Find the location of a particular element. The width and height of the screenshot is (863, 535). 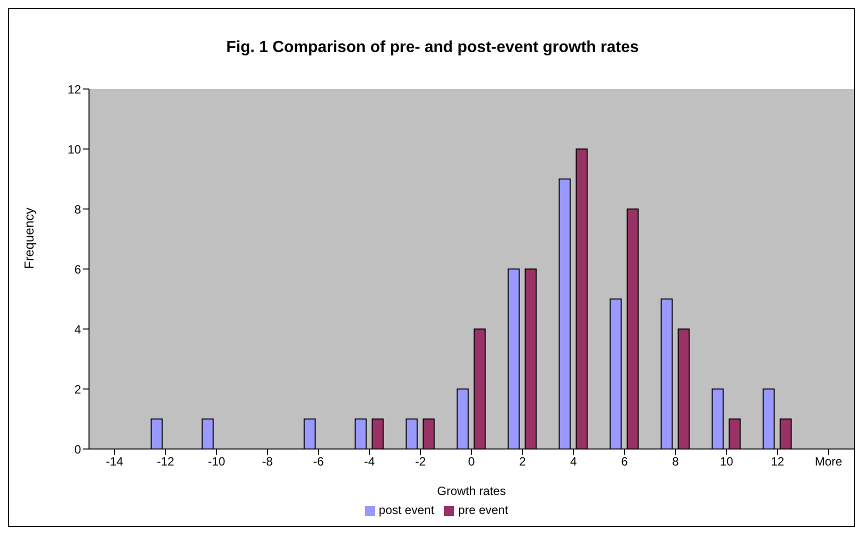

y-tick-label: 0 is located at coordinates (78, 449).